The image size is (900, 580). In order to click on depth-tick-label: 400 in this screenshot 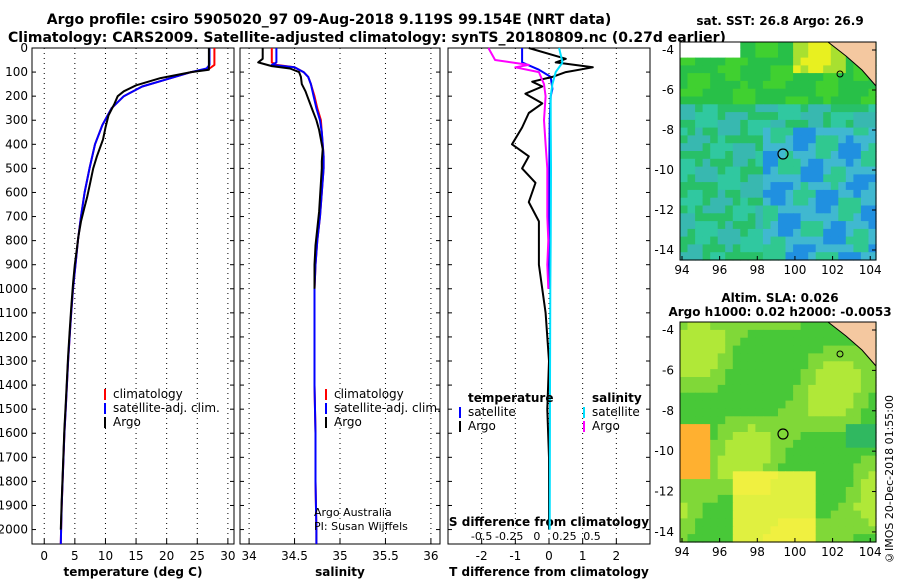, I will do `click(16, 144)`.